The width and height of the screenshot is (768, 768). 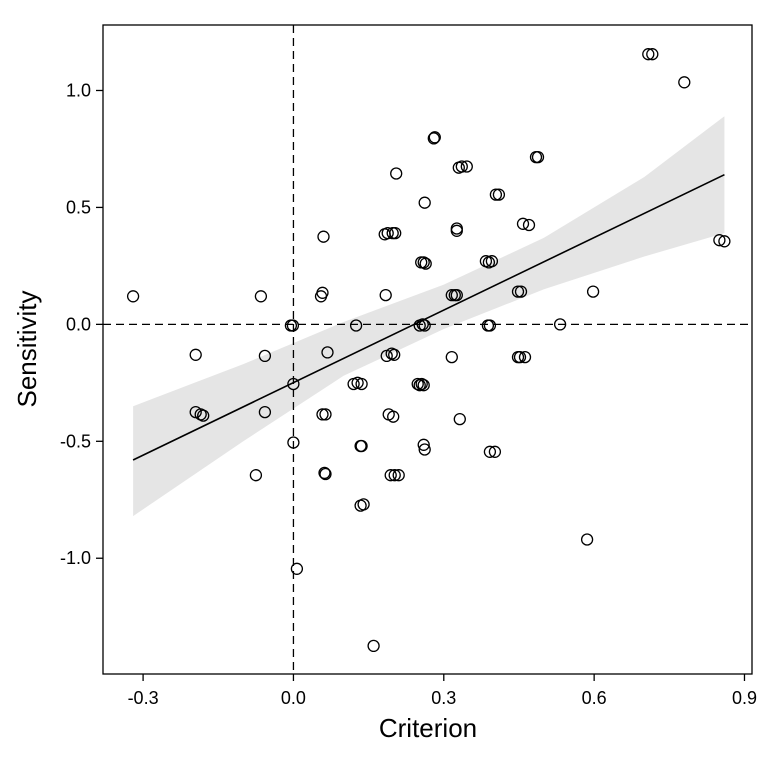 What do you see at coordinates (78, 324) in the screenshot?
I see `y-tick-label: 0.0` at bounding box center [78, 324].